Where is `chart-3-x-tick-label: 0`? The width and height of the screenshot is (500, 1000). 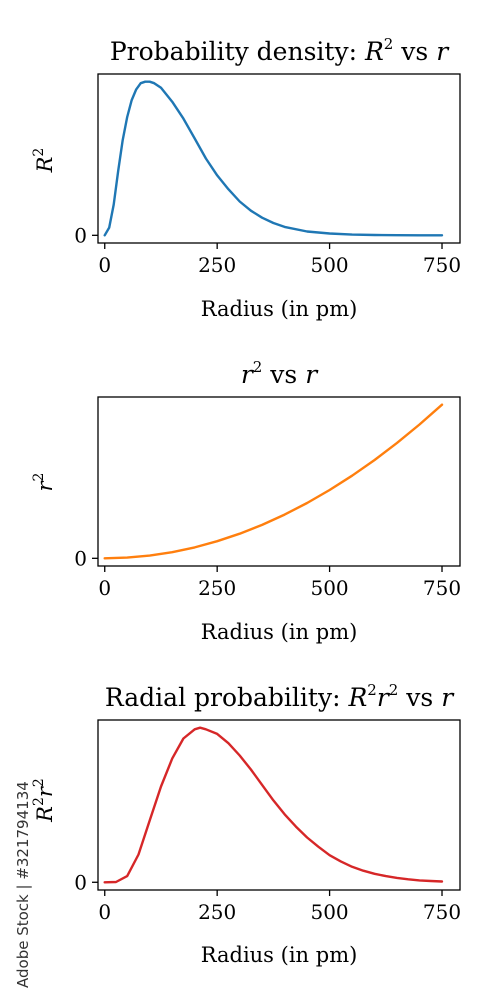
chart-3-x-tick-label: 0 is located at coordinates (104, 912).